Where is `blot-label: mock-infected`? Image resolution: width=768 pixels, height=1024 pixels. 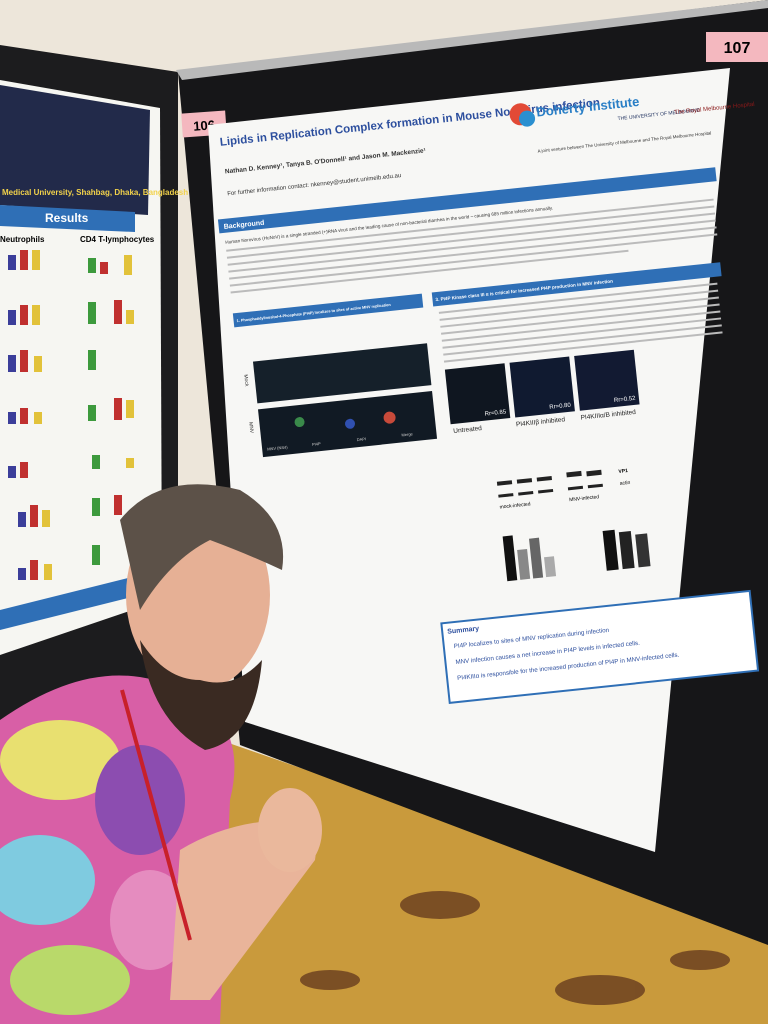
blot-label: mock-infected is located at coordinates (515, 505).